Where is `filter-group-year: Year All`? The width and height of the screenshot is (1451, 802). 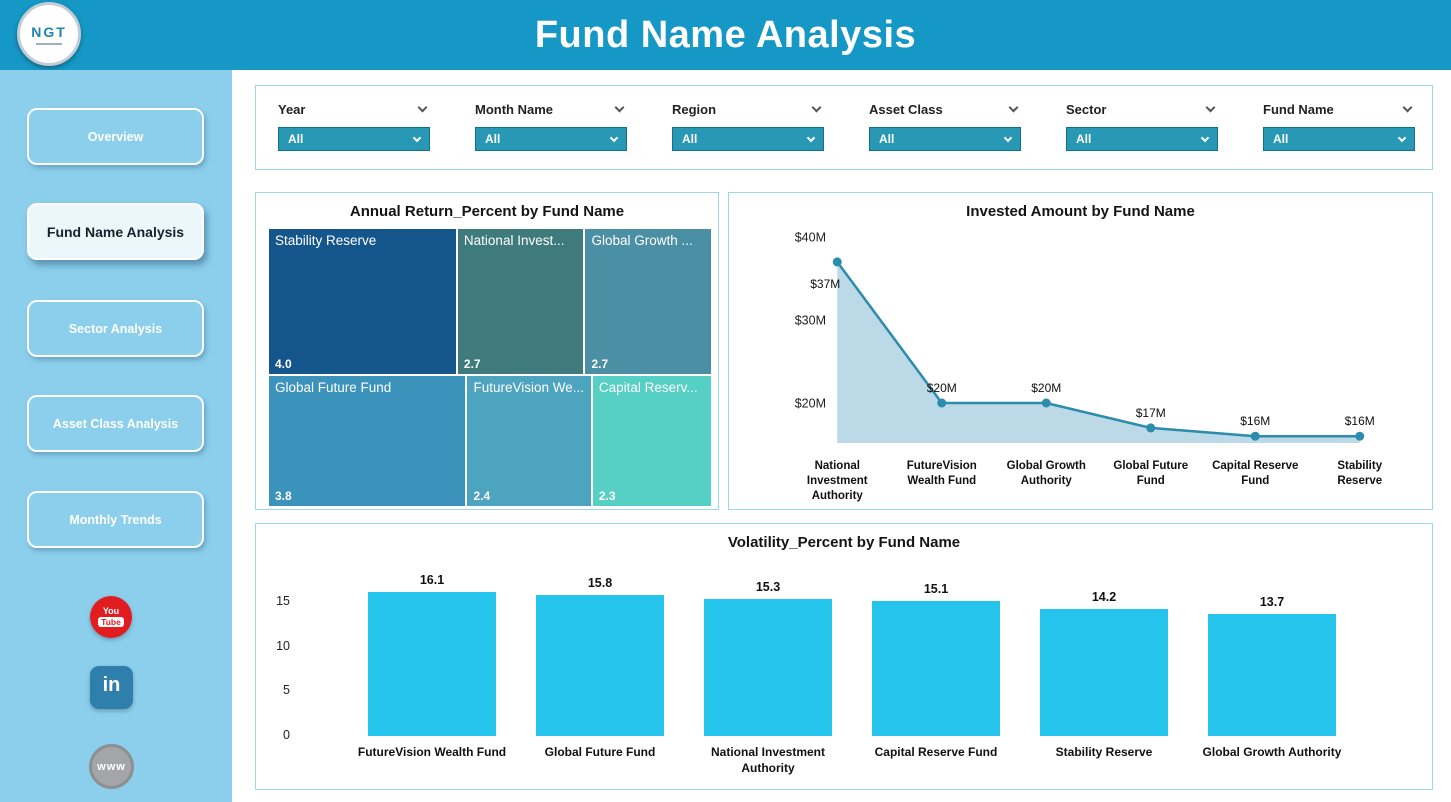 filter-group-year: Year All is located at coordinates (354, 135).